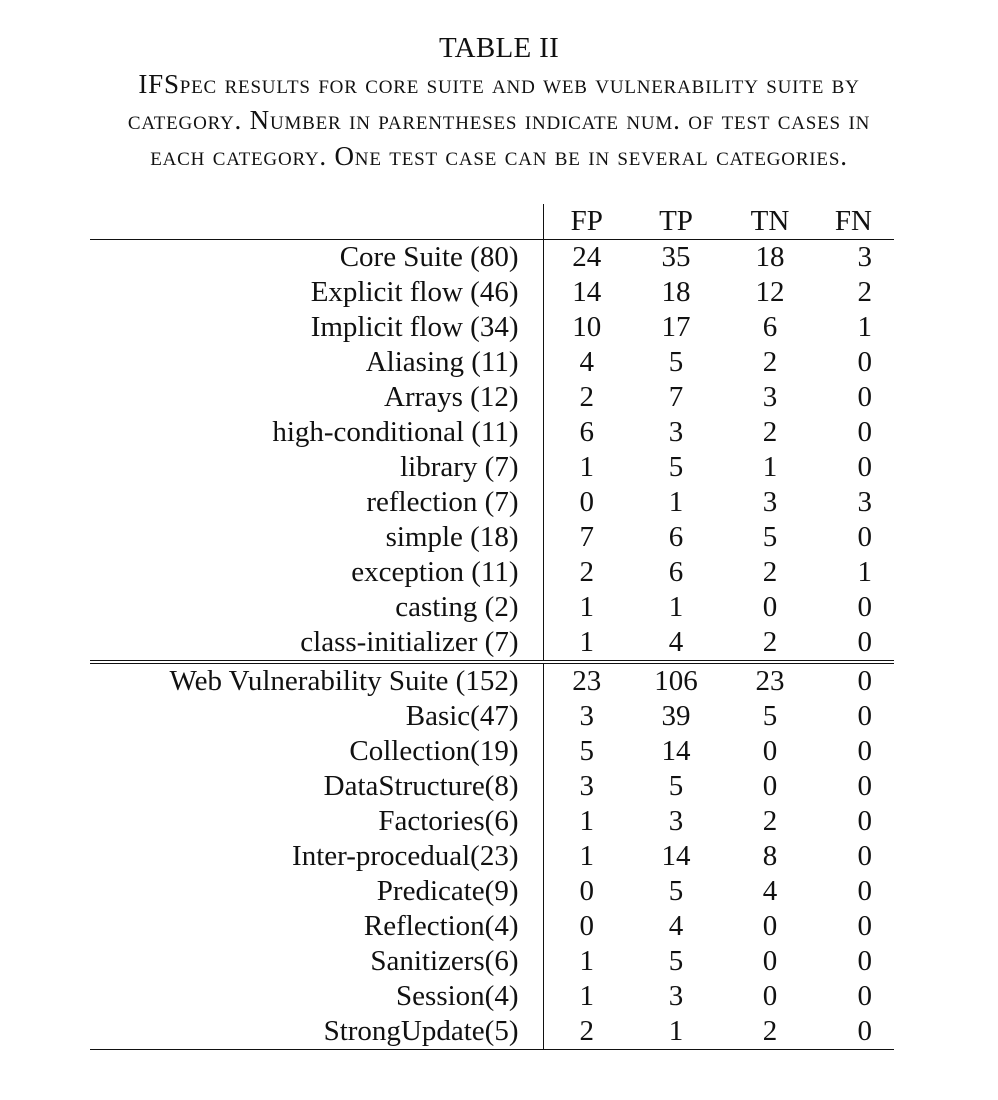 The image size is (998, 1100). What do you see at coordinates (317, 467) in the screenshot?
I see `row-label: library (7)` at bounding box center [317, 467].